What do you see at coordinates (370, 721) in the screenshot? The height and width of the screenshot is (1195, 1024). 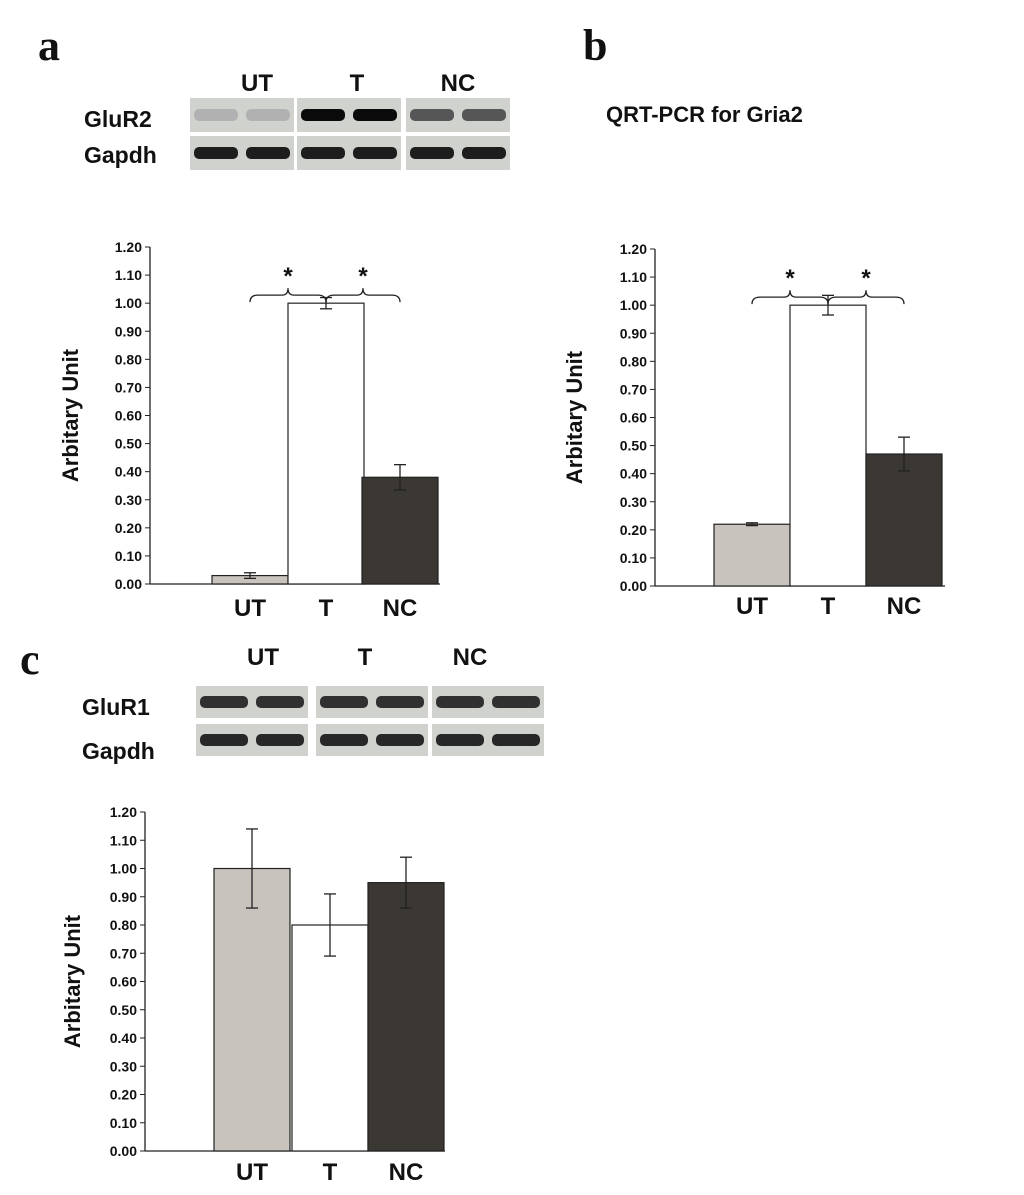 I see `blot-c-image` at bounding box center [370, 721].